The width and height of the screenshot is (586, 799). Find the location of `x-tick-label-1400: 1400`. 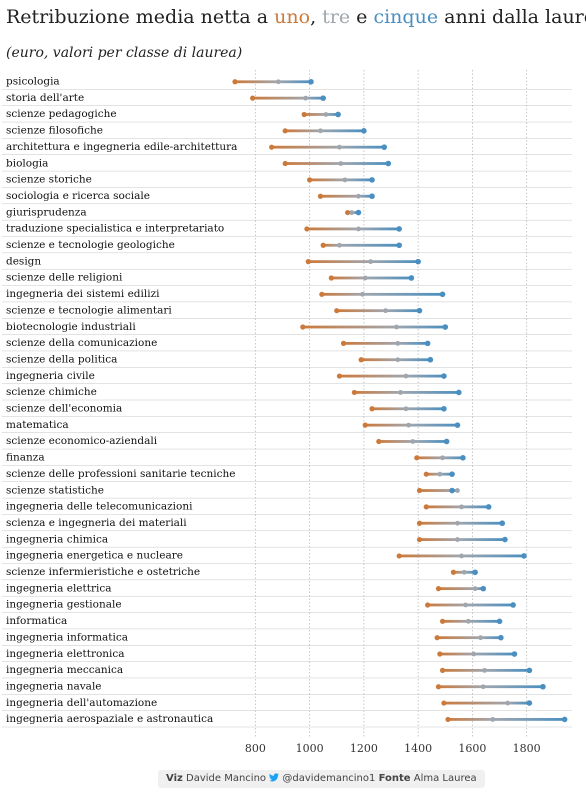

x-tick-label-1400: 1400 is located at coordinates (418, 748).